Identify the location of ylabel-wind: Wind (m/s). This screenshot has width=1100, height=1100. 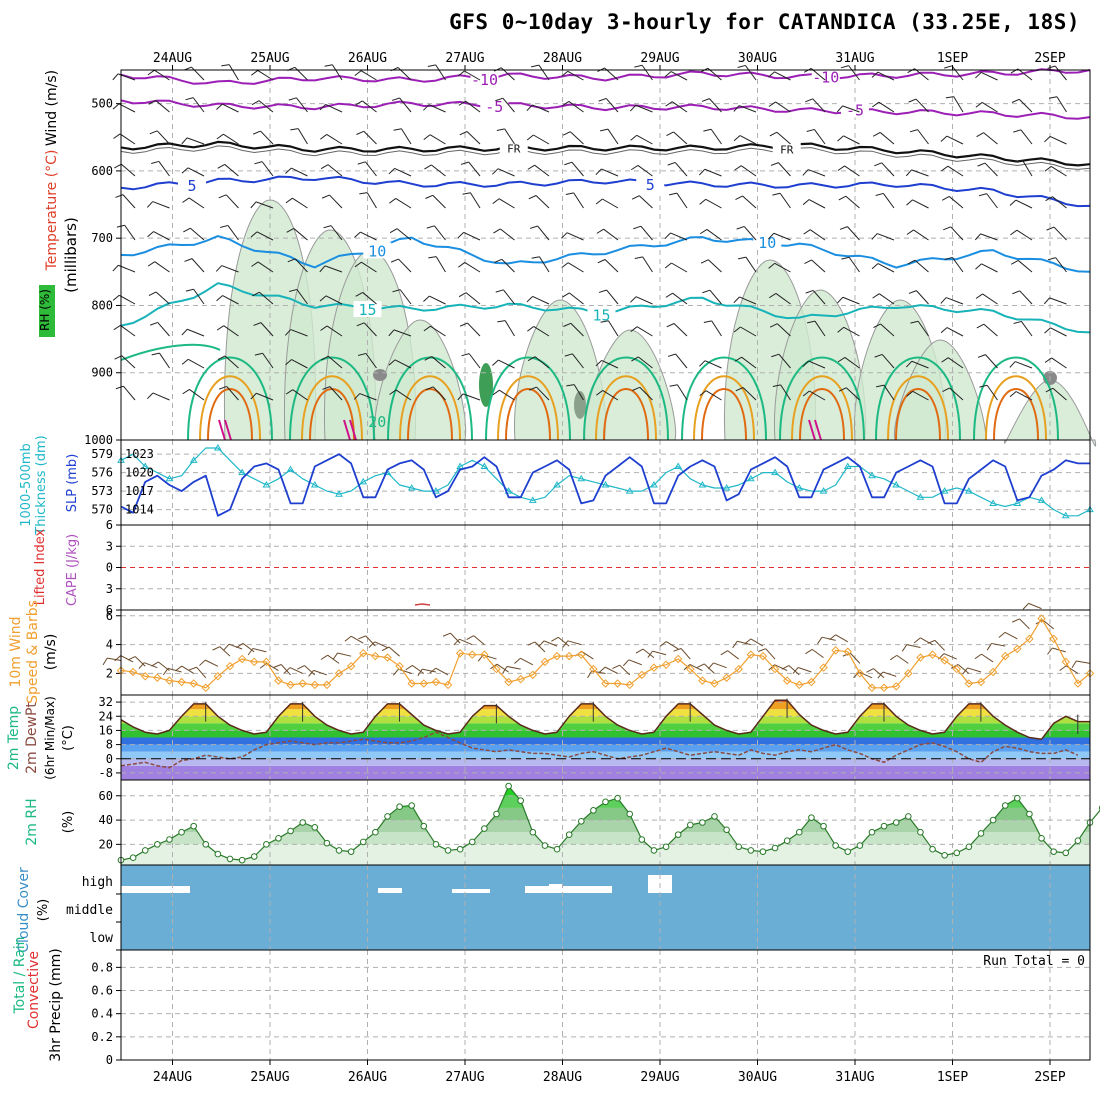
(52, 108).